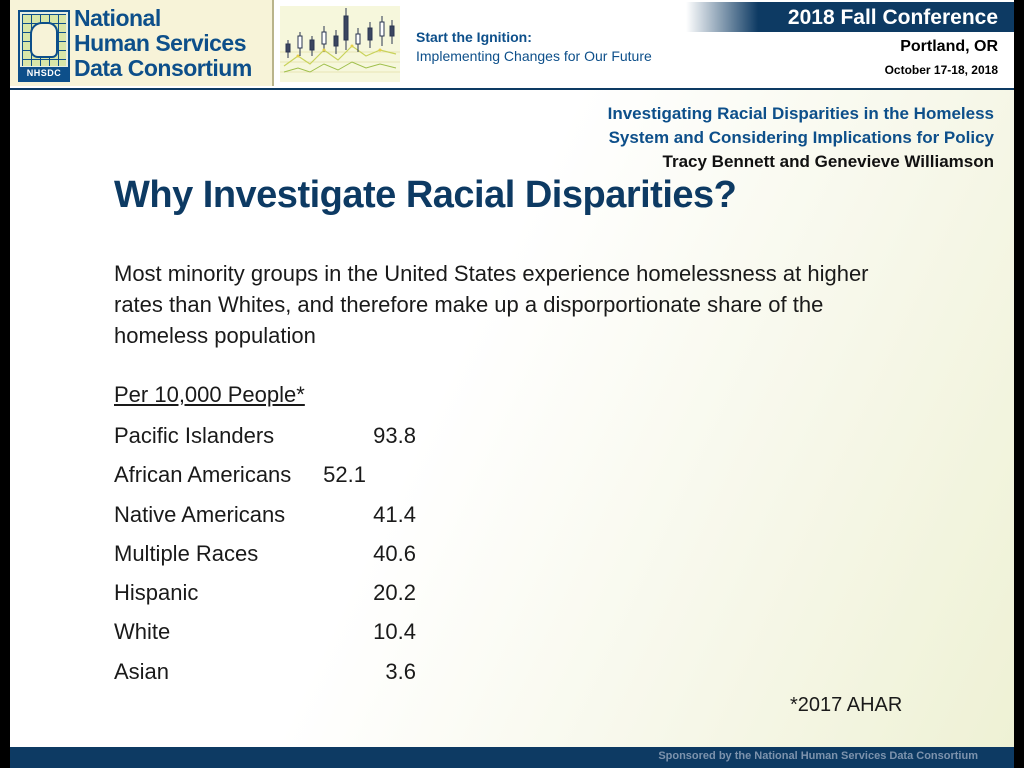 This screenshot has height=768, width=1024. Describe the element at coordinates (194, 435) in the screenshot. I see `stat-label: Pacific Islanders` at that location.